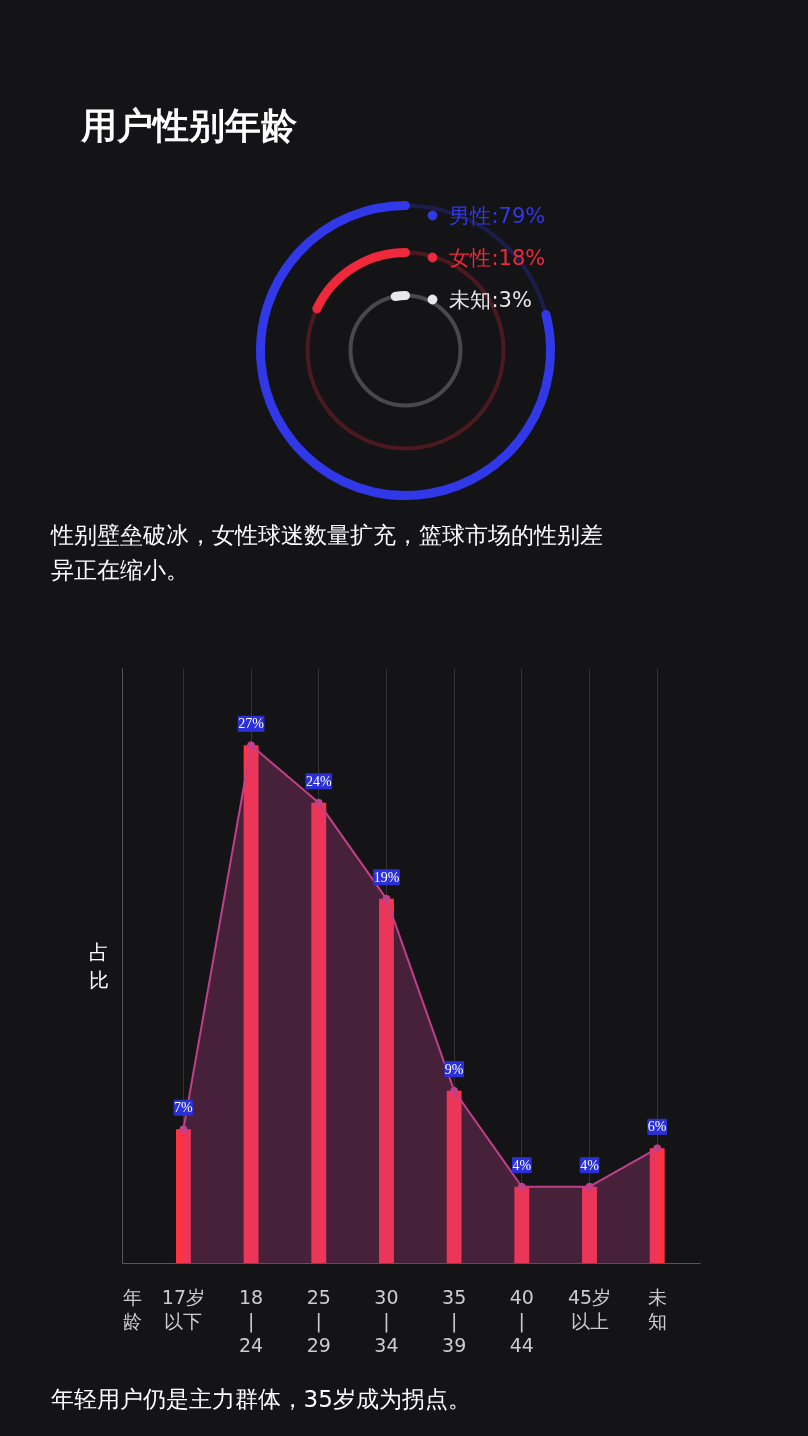  Describe the element at coordinates (133, 1308) in the screenshot. I see `x-axis-title: 年龄` at that location.